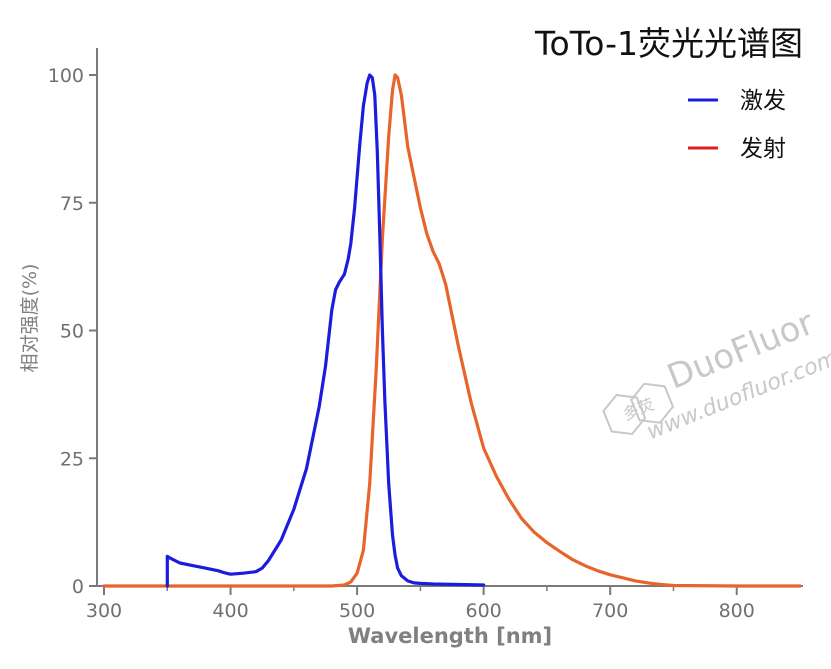 The image size is (831, 669). I want to click on chart-title: ToTo-1荧光光谱图, so click(668, 43).